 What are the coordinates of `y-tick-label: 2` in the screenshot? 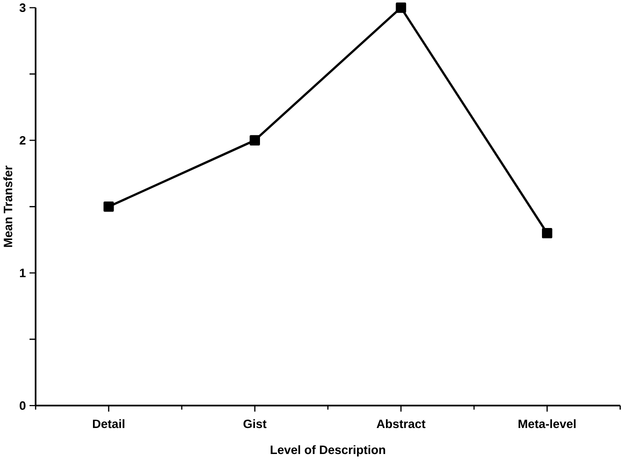 It's located at (23, 140).